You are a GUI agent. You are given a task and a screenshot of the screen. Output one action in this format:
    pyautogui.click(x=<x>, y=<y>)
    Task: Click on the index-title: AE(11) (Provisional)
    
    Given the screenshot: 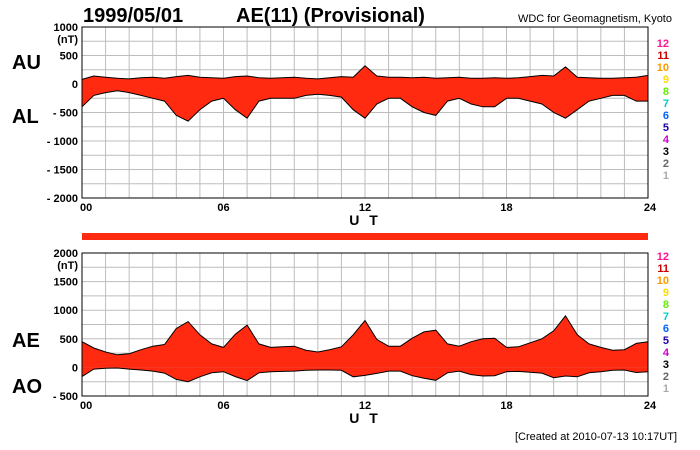 What is the action you would take?
    pyautogui.click(x=330, y=16)
    